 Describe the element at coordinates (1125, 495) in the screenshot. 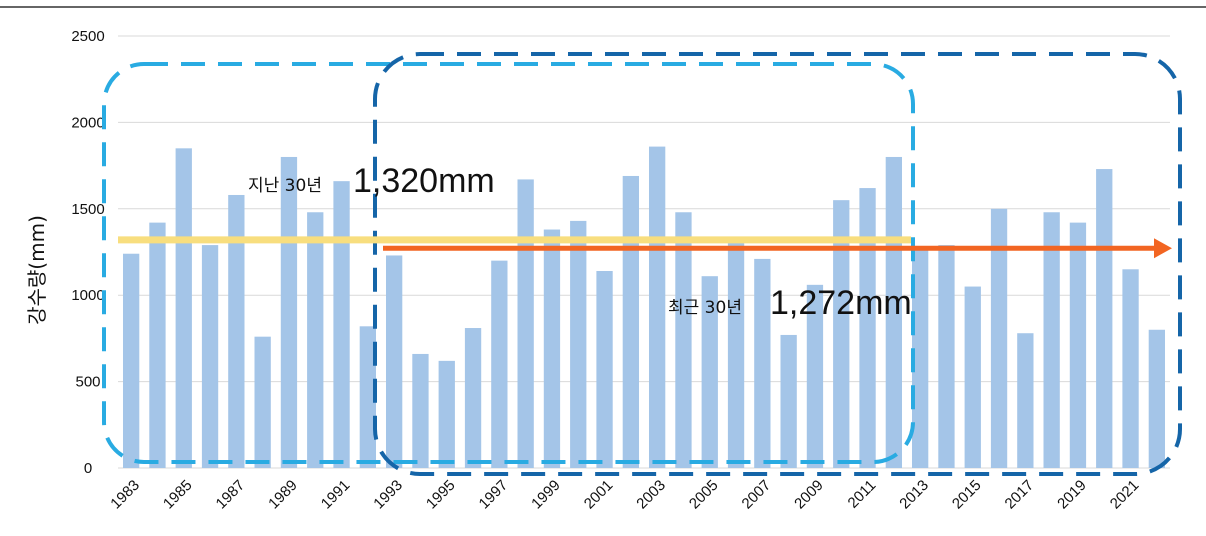

I see `x-tick-label: 2021` at that location.